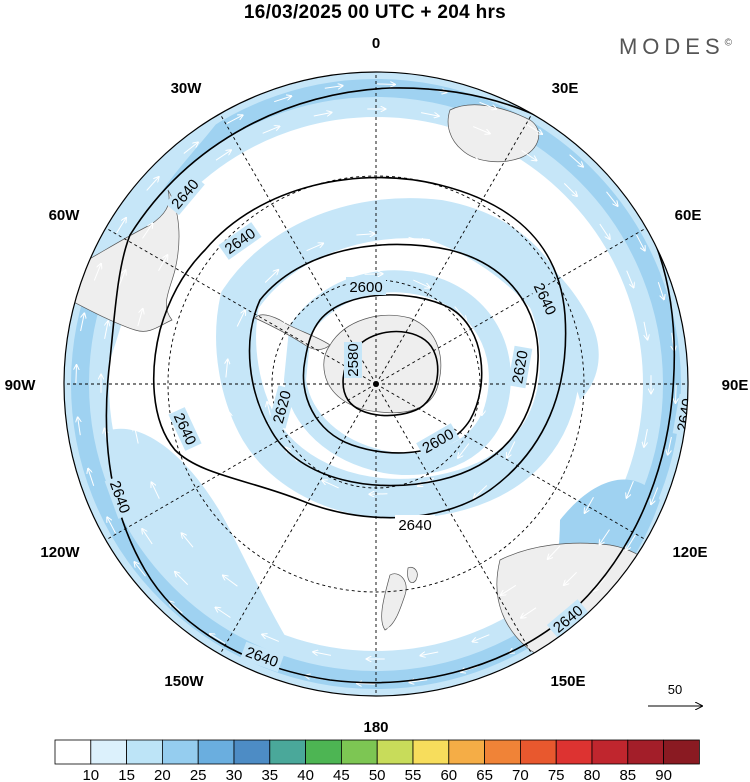 The image size is (750, 782). I want to click on lon-label-120w: 120W, so click(60, 552).